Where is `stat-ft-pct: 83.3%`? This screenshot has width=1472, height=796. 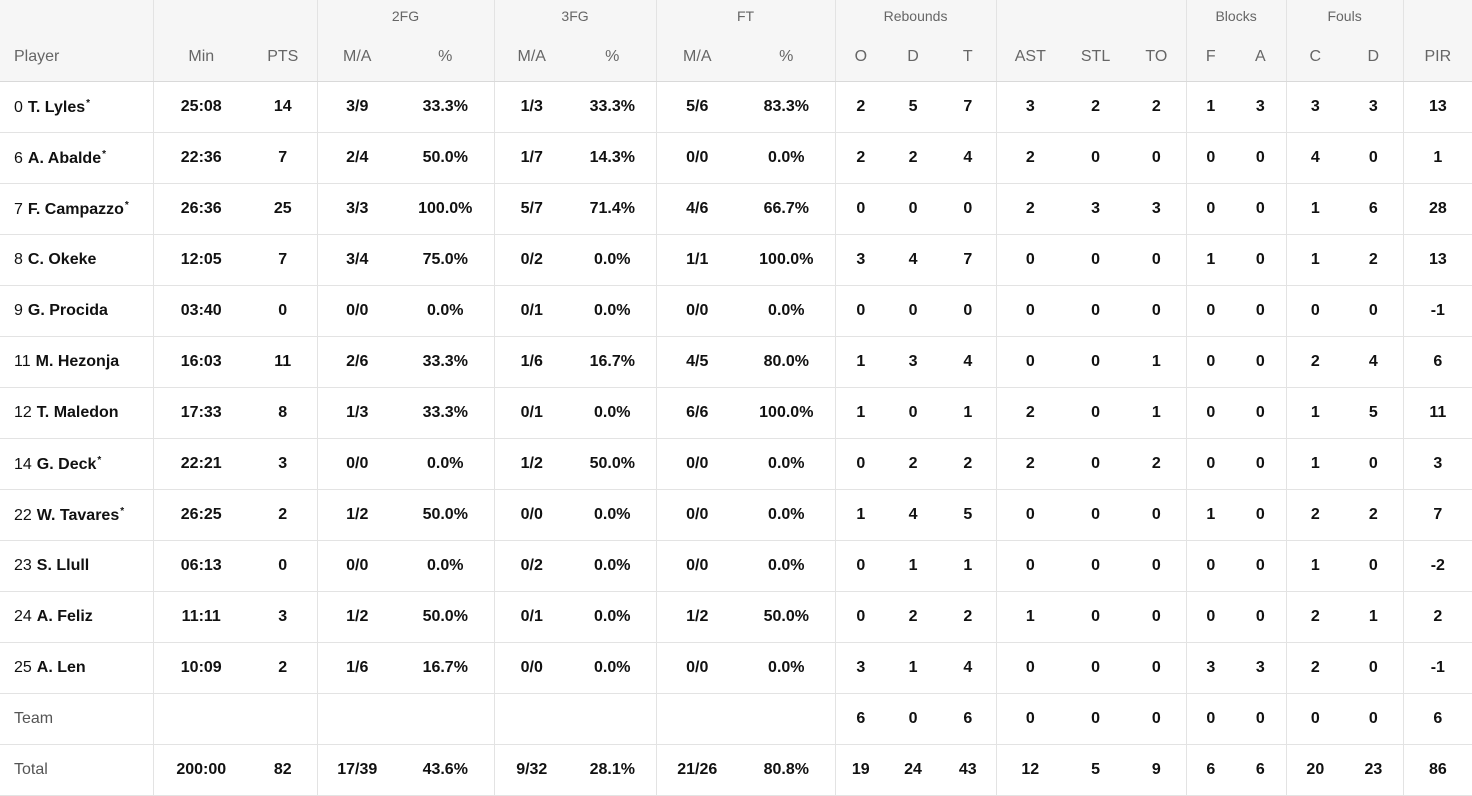 stat-ft-pct: 83.3% is located at coordinates (787, 107).